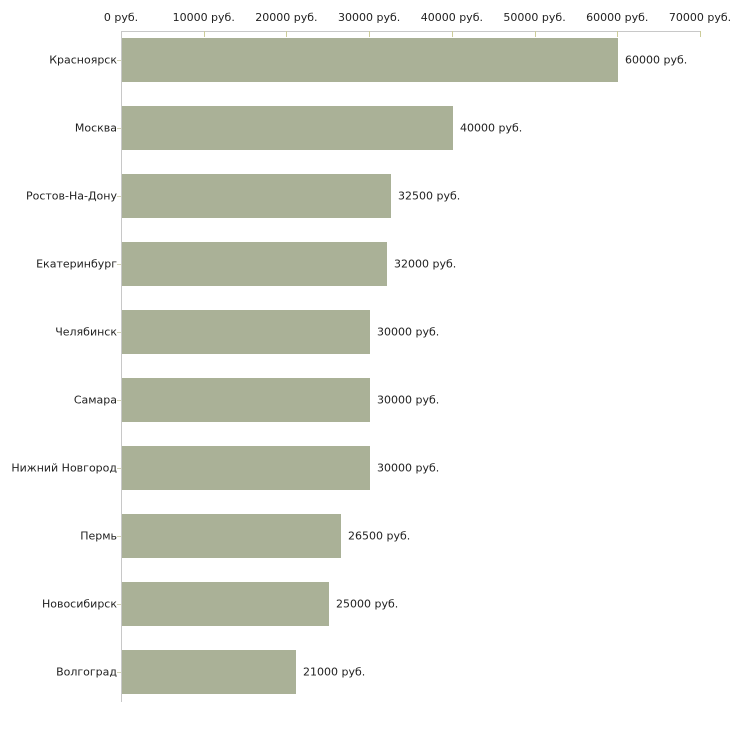 The width and height of the screenshot is (730, 730). What do you see at coordinates (121, 17) in the screenshot?
I see `x-tick-label: 0 руб.` at bounding box center [121, 17].